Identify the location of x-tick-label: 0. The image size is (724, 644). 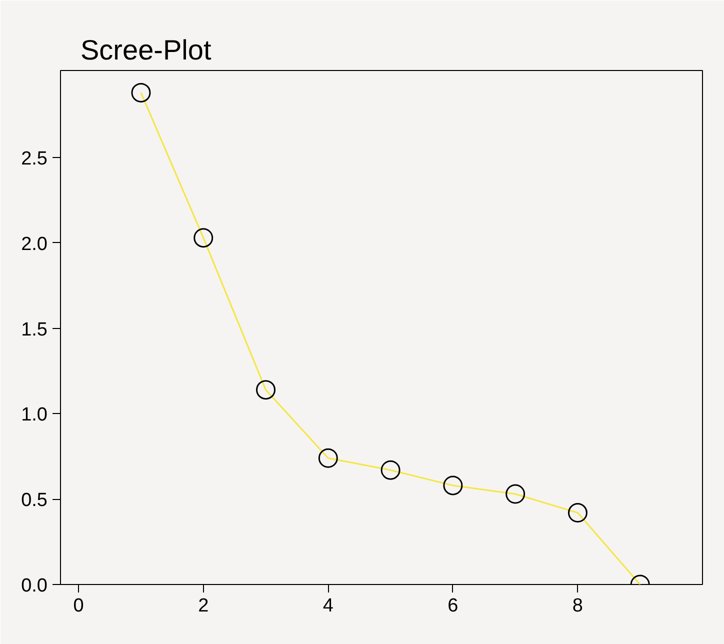
(78, 606).